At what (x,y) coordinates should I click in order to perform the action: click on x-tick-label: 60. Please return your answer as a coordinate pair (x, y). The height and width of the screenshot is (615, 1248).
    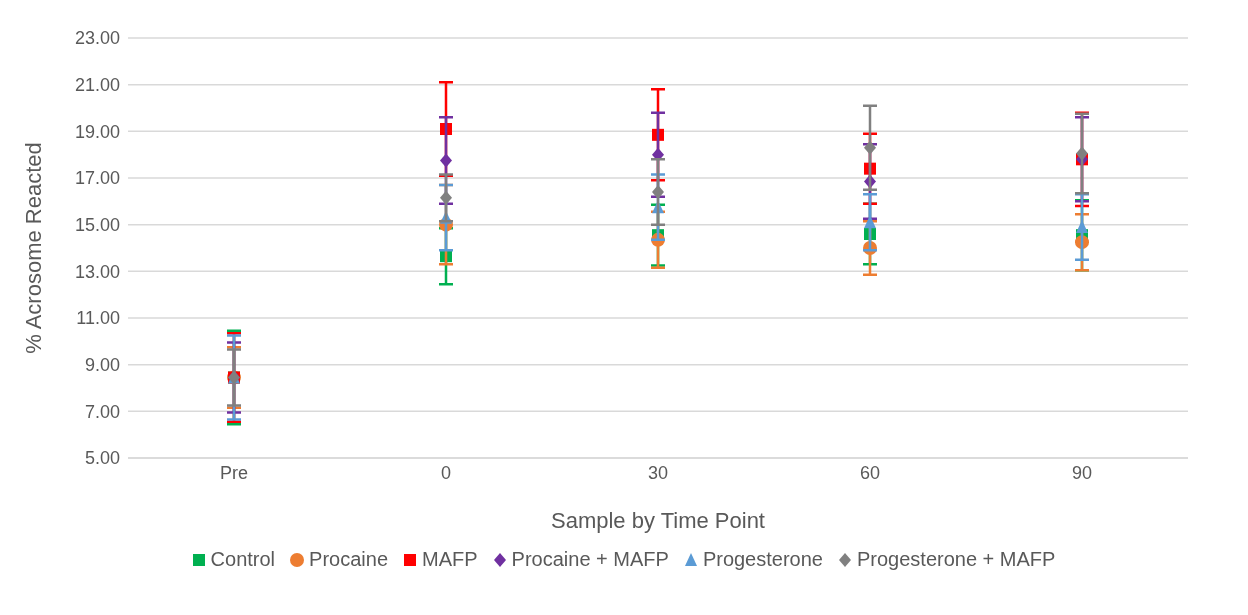
    Looking at the image, I should click on (870, 472).